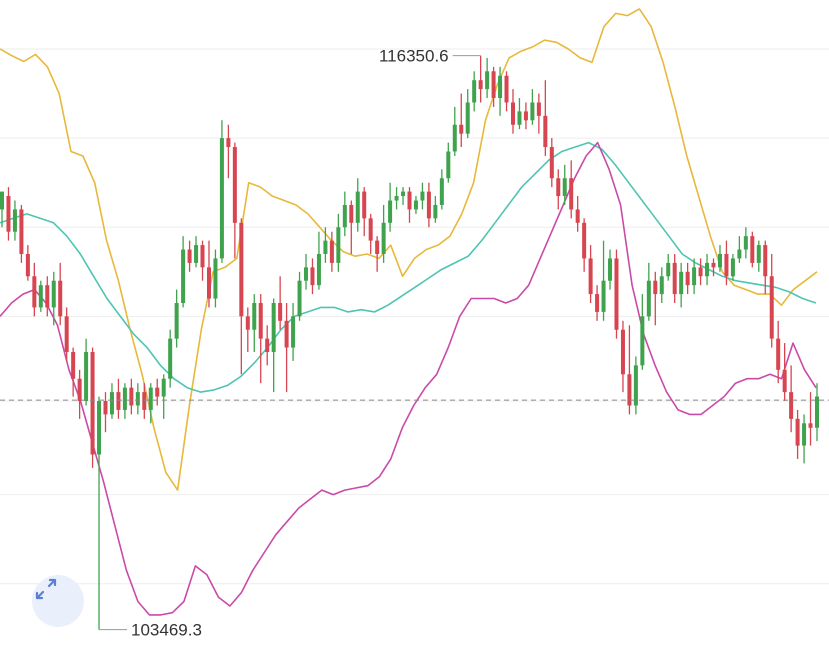  Describe the element at coordinates (58, 601) in the screenshot. I see `expand-button` at that location.